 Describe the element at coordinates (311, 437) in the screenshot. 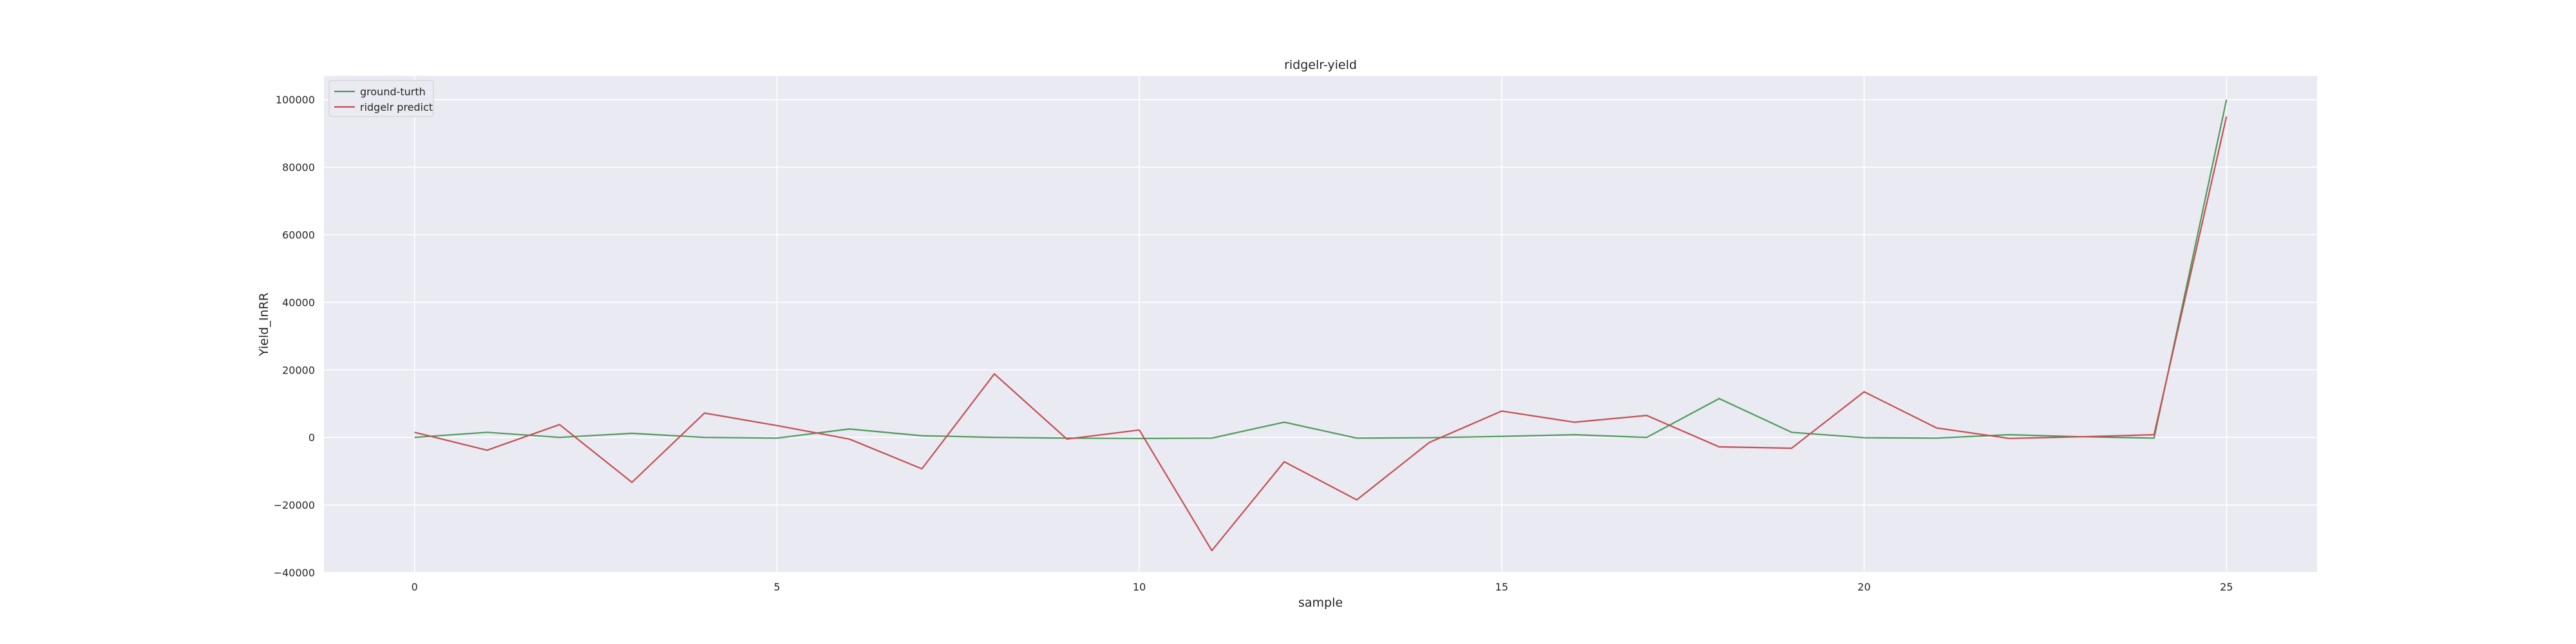

I see `y-tick-label: 0` at that location.